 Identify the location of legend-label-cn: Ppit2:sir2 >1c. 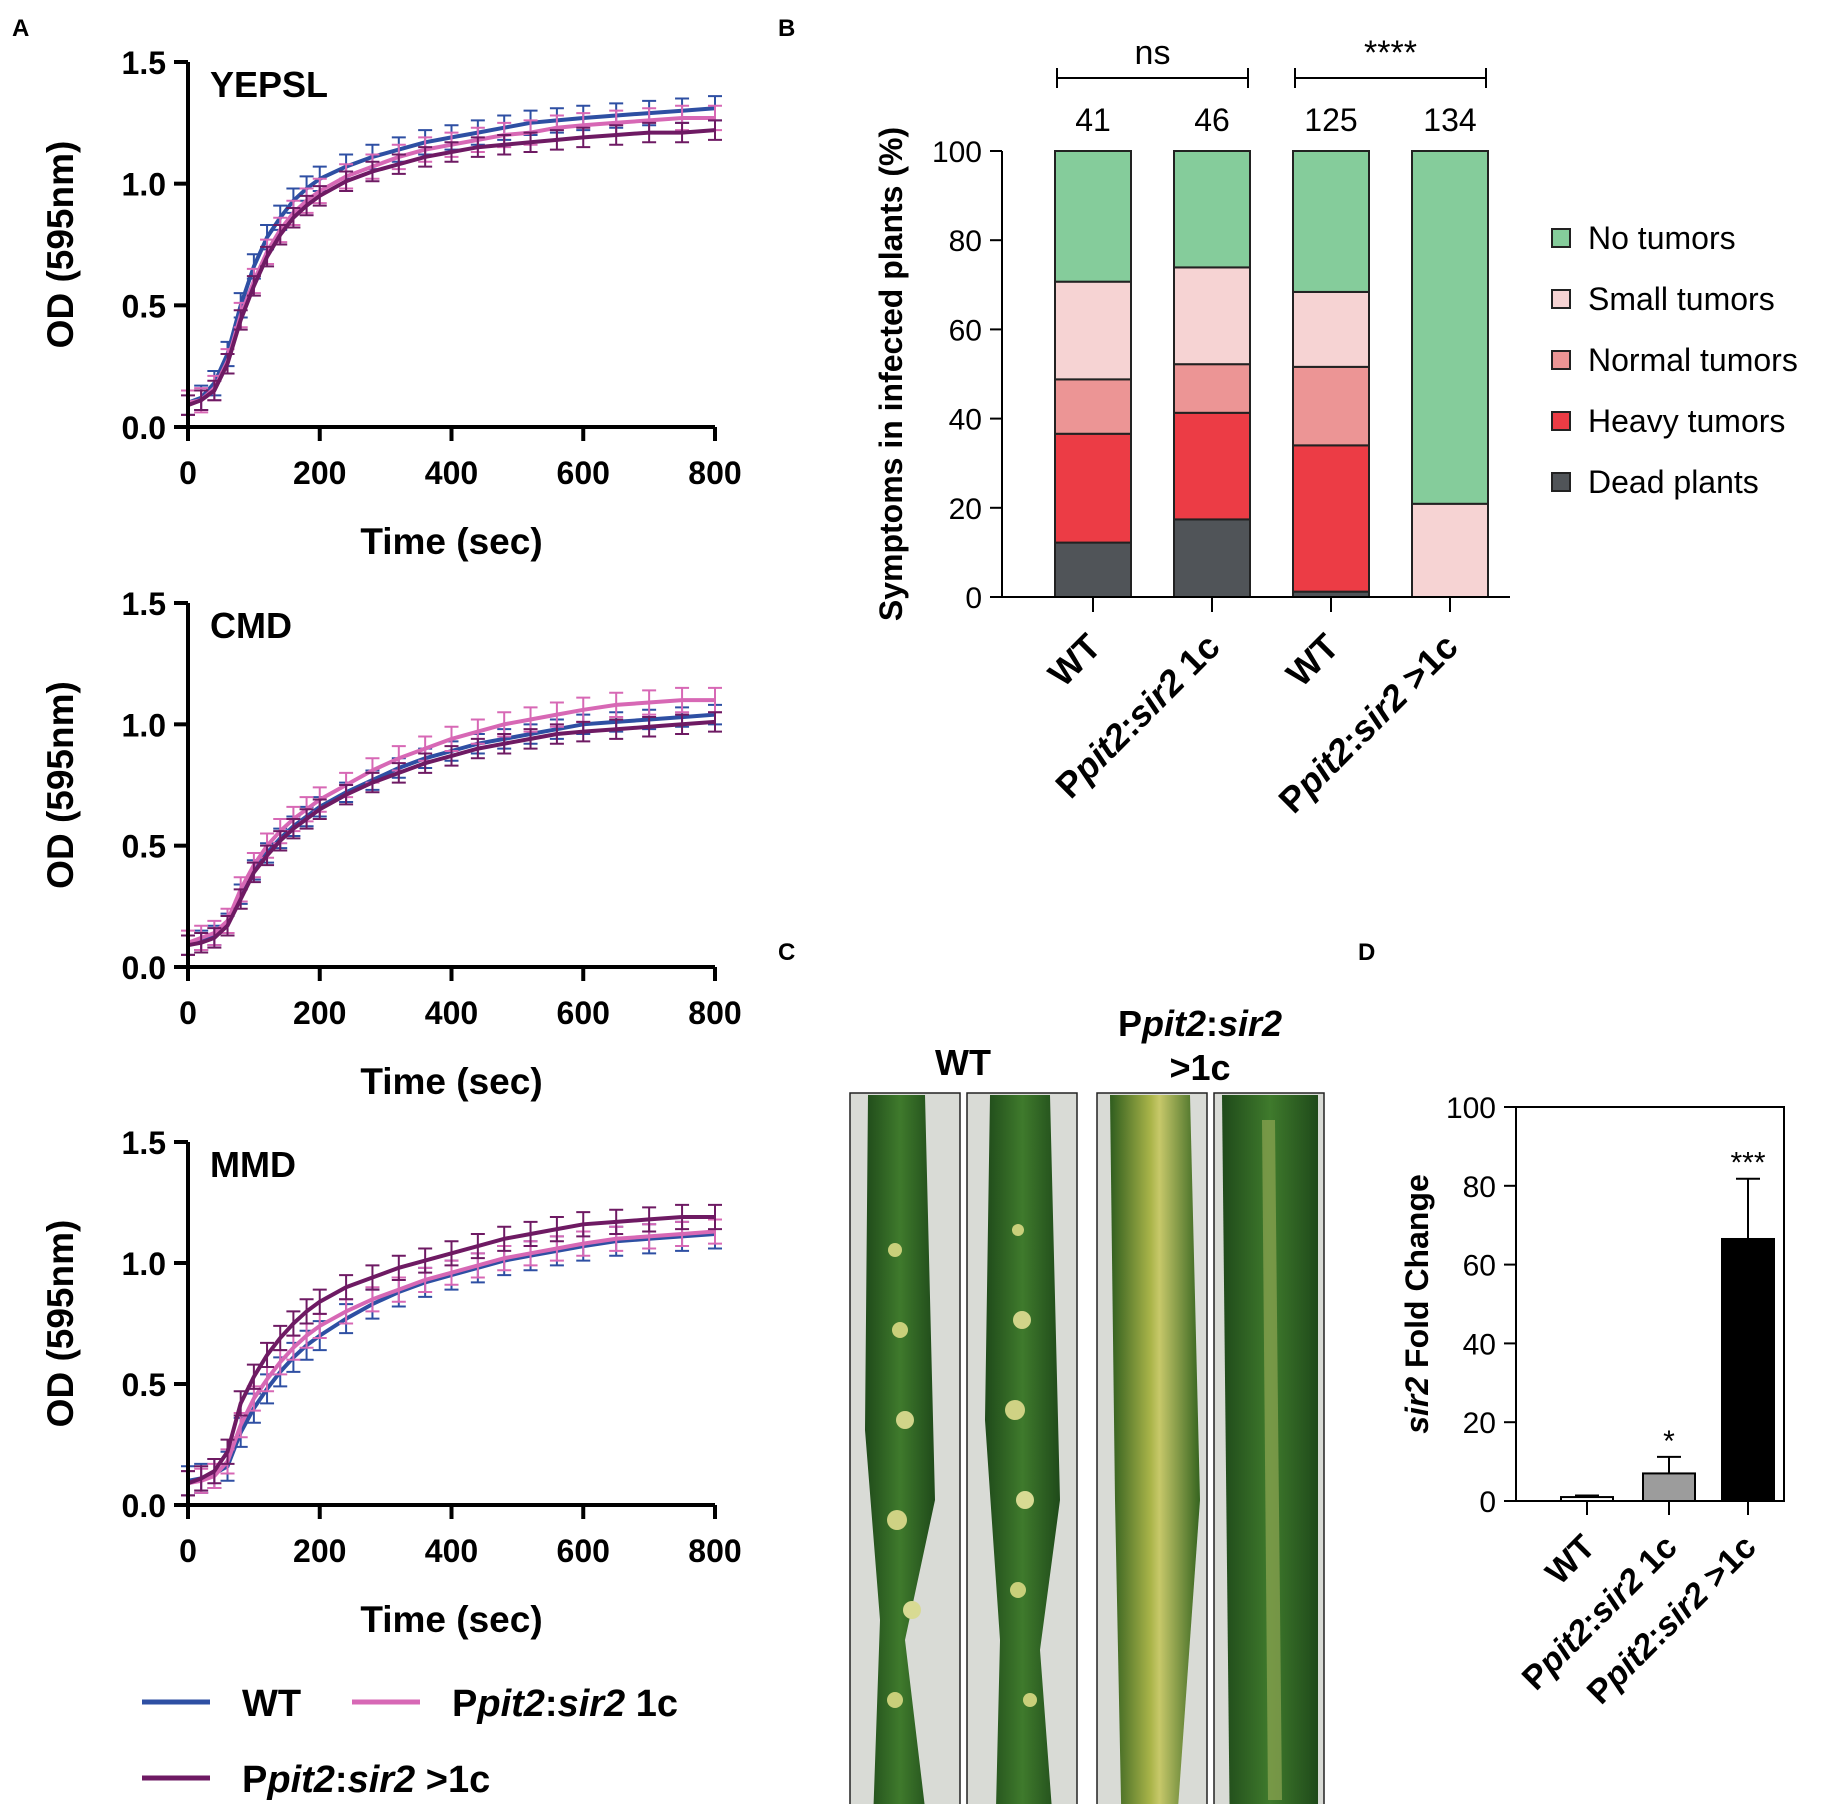
(366, 1780).